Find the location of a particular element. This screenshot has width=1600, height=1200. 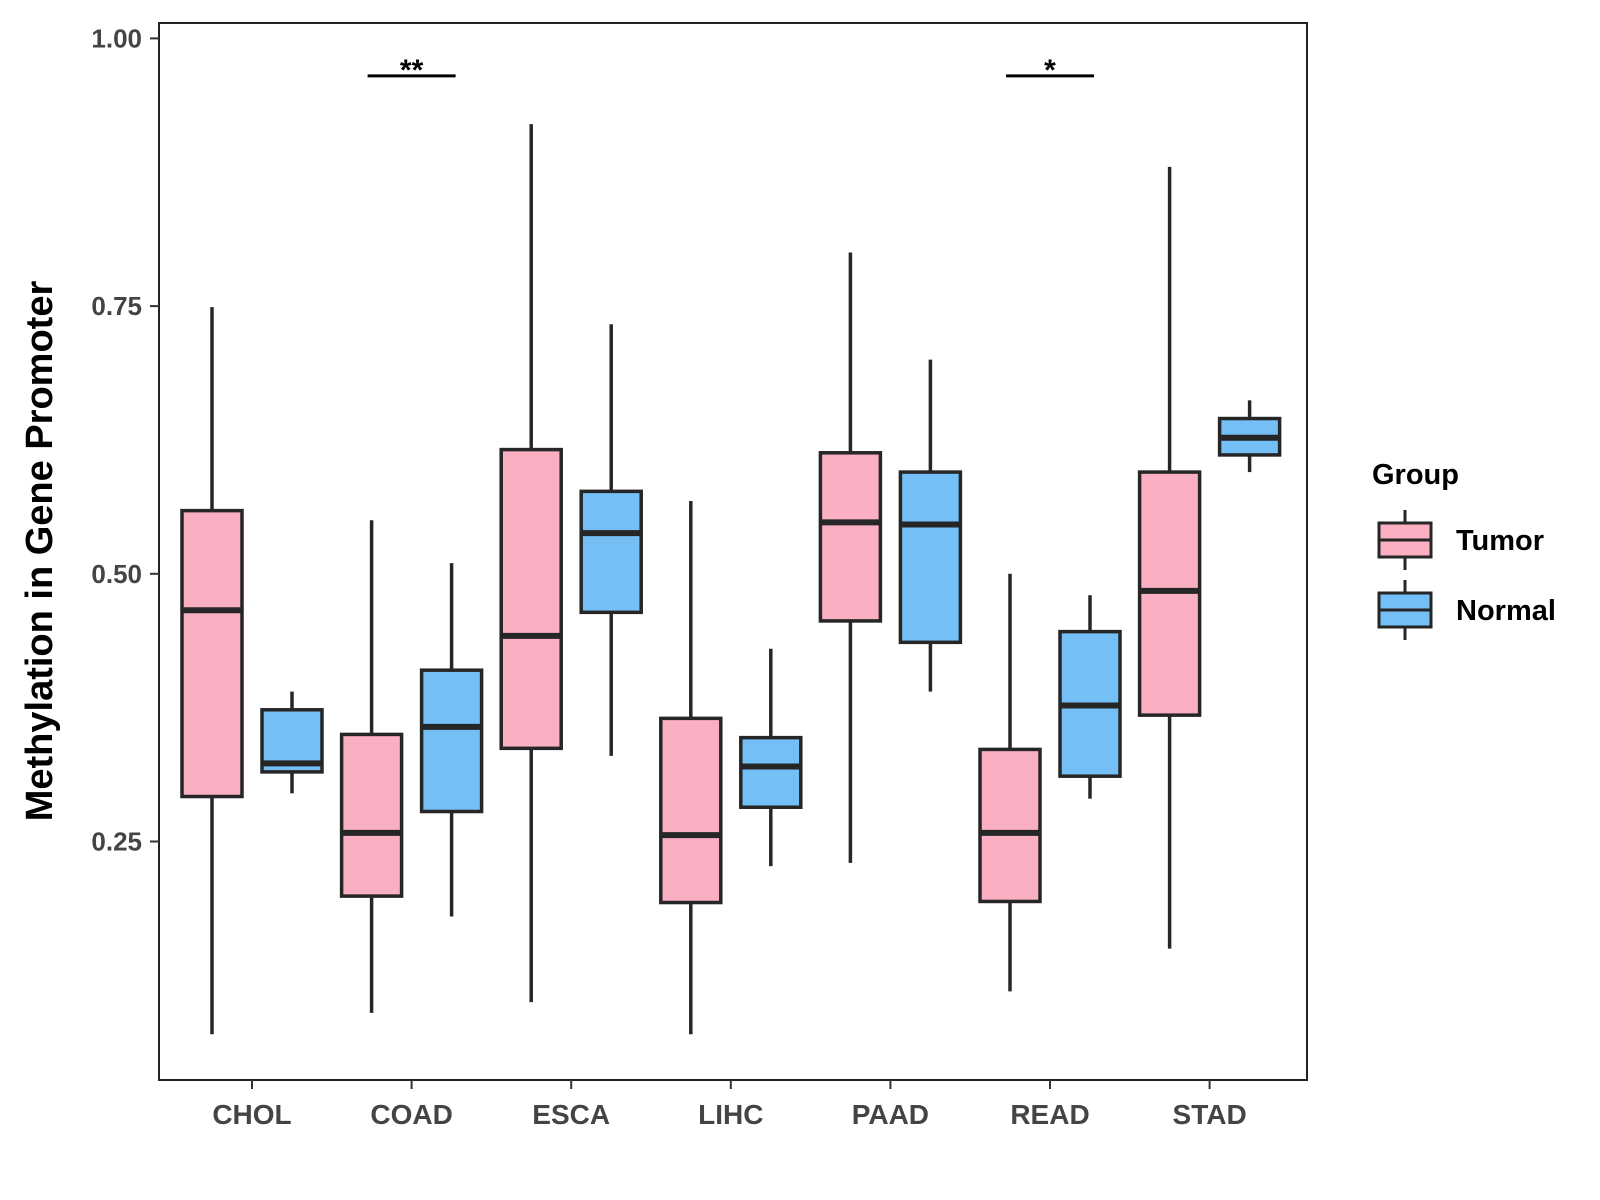

legend-item-tumor: Tumor is located at coordinates (1460, 540).